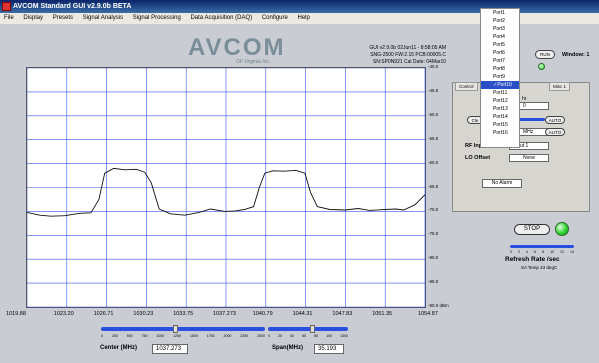  Describe the element at coordinates (433, 114) in the screenshot. I see `y-axis-label: -50.0` at that location.